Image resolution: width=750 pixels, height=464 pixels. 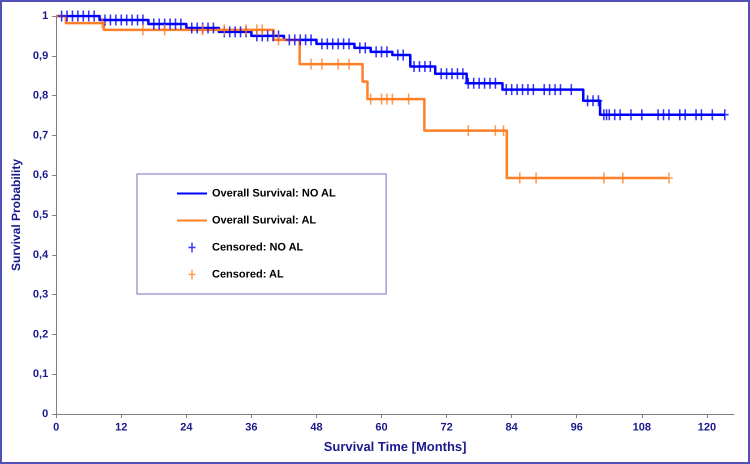 What do you see at coordinates (395, 446) in the screenshot?
I see `x-axis-title: Survival Time [Months]` at bounding box center [395, 446].